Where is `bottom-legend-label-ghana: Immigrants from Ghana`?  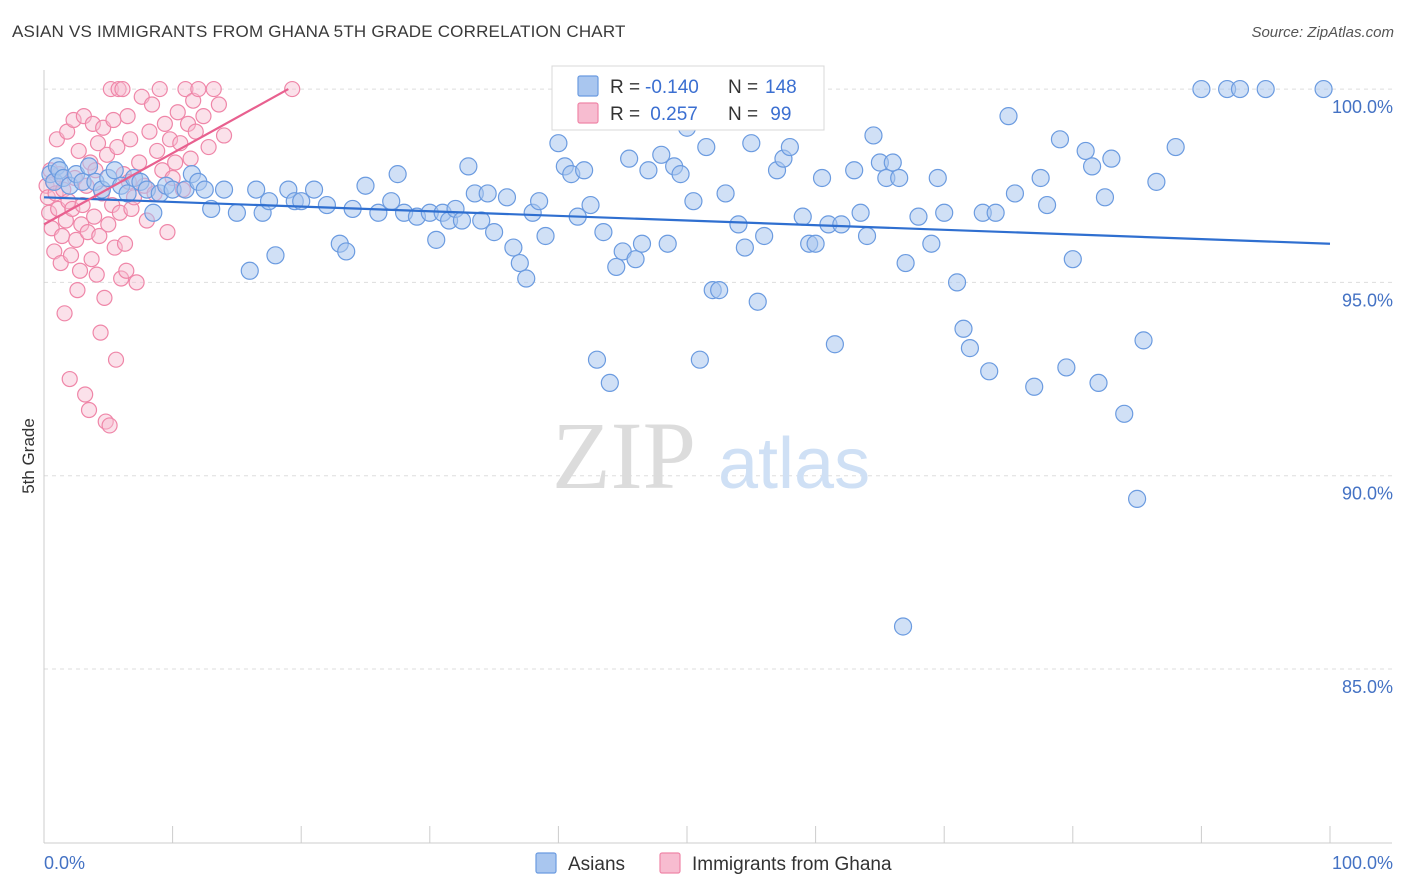 bottom-legend-label-ghana: Immigrants from Ghana is located at coordinates (792, 864).